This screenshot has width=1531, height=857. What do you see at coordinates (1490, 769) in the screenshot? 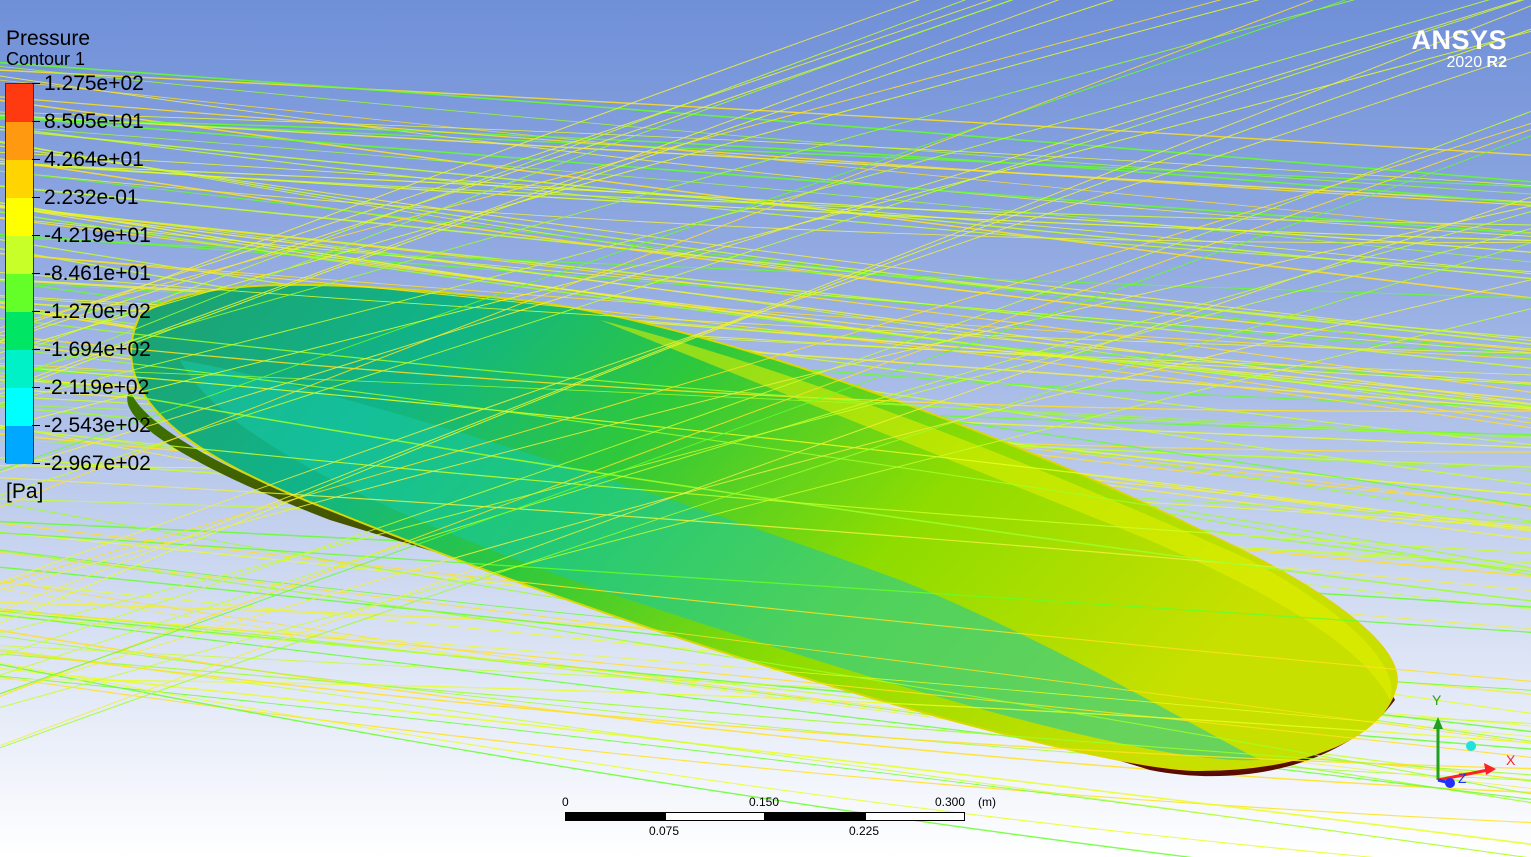
I see `x-axis-arrow` at bounding box center [1490, 769].